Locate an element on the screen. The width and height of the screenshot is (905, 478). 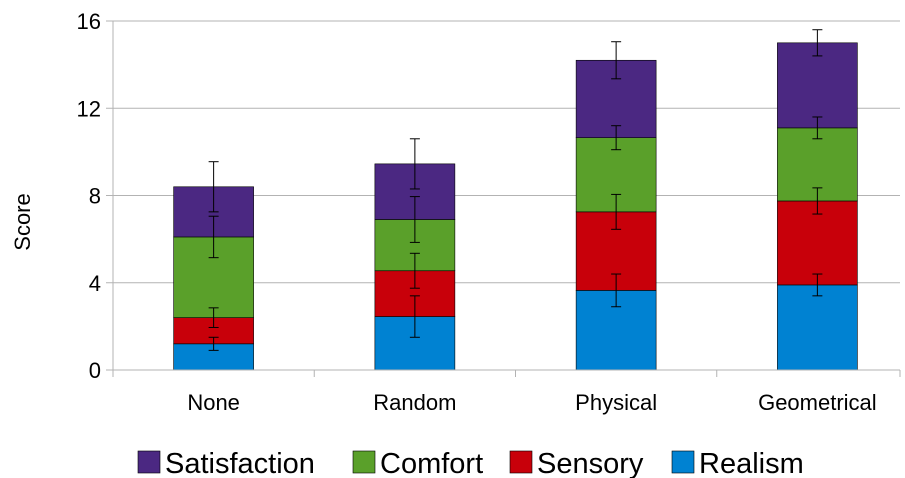
error-bar-satisfaction-physical is located at coordinates (616, 60).